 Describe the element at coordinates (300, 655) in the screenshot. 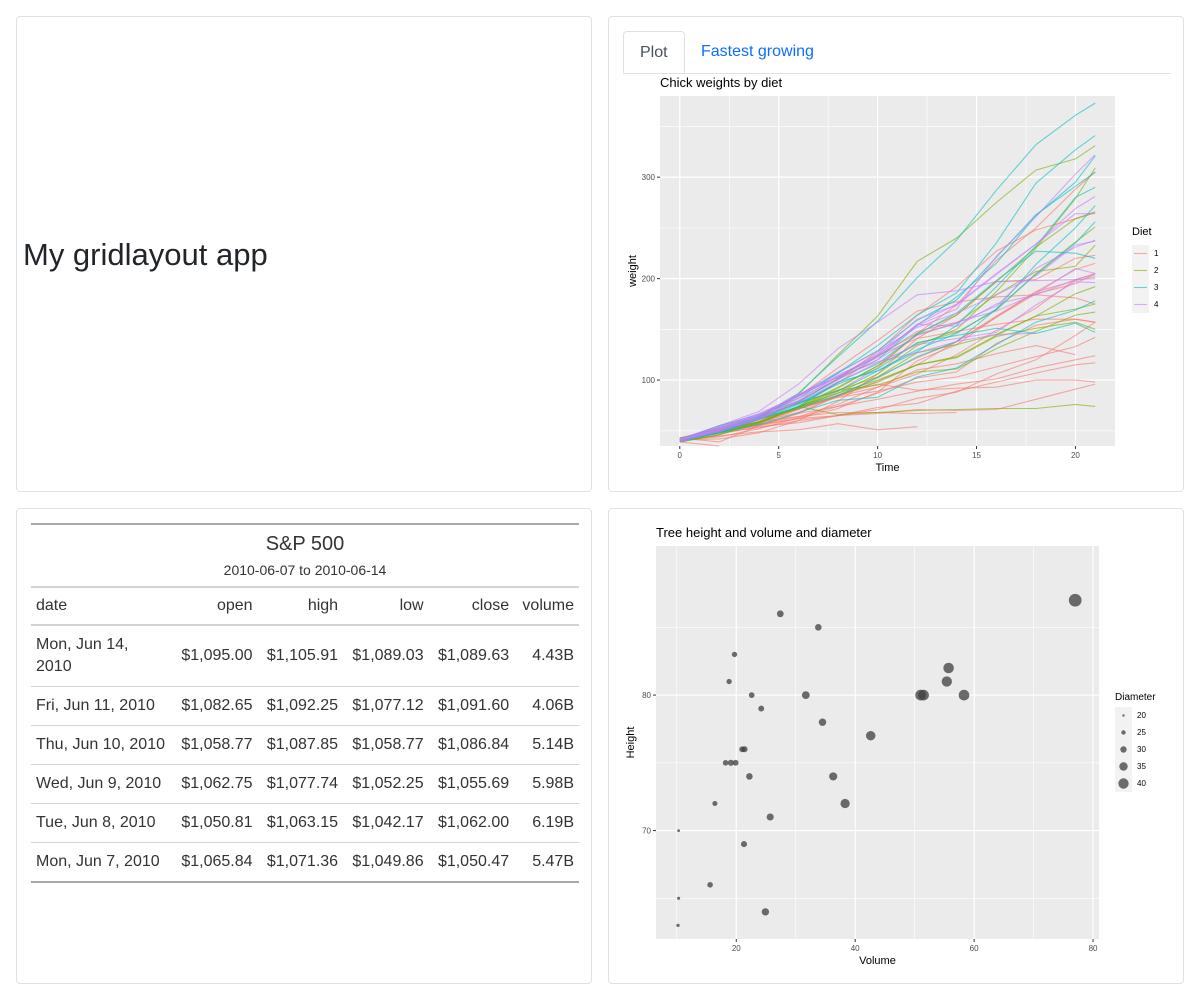

I see `cell-high: $1,105.91` at that location.